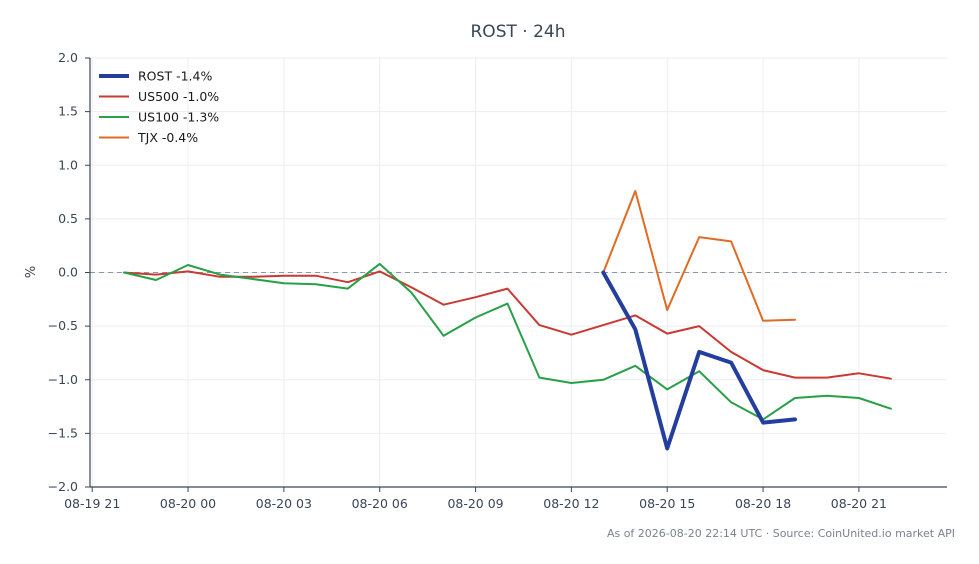 The width and height of the screenshot is (979, 564). I want to click on legend-label: US500 -1.0%, so click(178, 96).